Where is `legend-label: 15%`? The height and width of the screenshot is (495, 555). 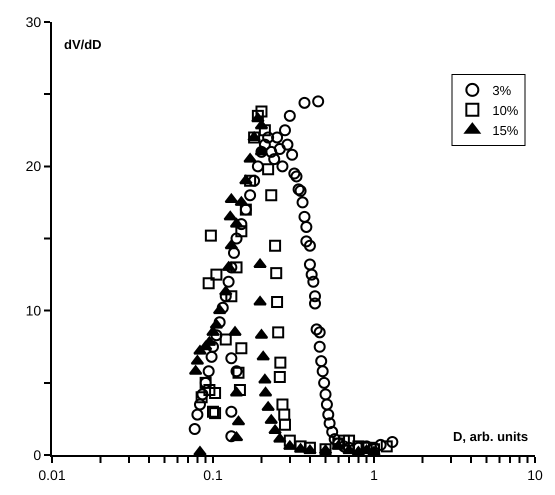 legend-label: 15% is located at coordinates (505, 130).